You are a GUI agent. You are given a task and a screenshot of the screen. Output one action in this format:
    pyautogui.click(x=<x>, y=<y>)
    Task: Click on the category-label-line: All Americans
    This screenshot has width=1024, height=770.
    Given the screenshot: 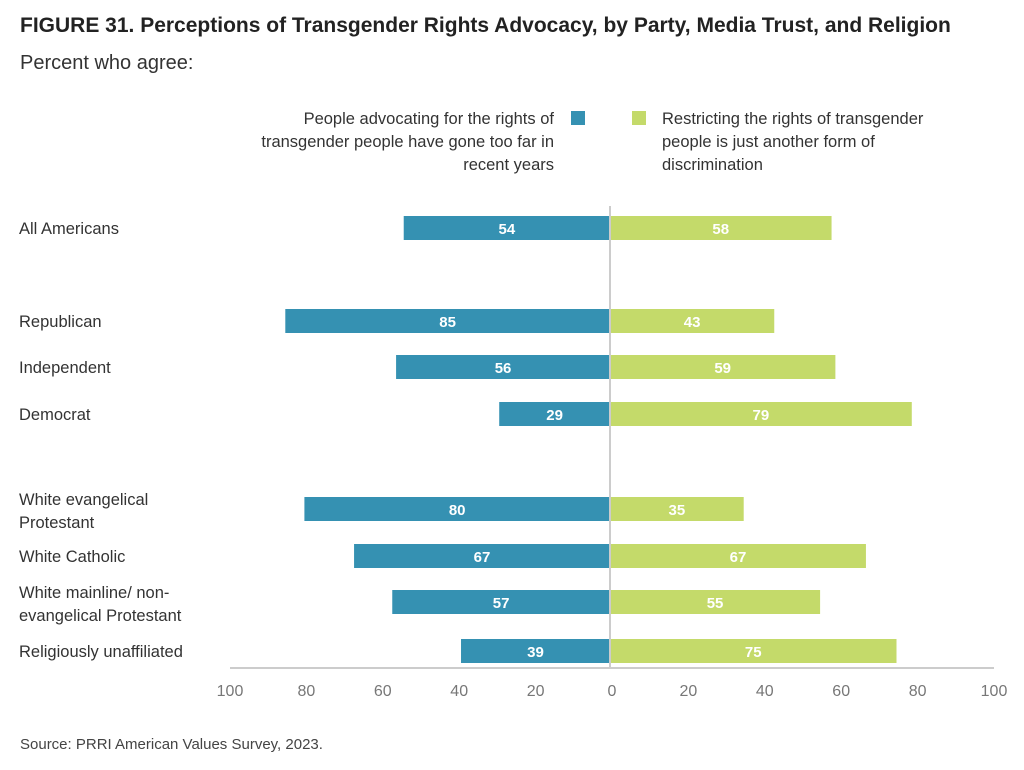 What is the action you would take?
    pyautogui.click(x=69, y=229)
    